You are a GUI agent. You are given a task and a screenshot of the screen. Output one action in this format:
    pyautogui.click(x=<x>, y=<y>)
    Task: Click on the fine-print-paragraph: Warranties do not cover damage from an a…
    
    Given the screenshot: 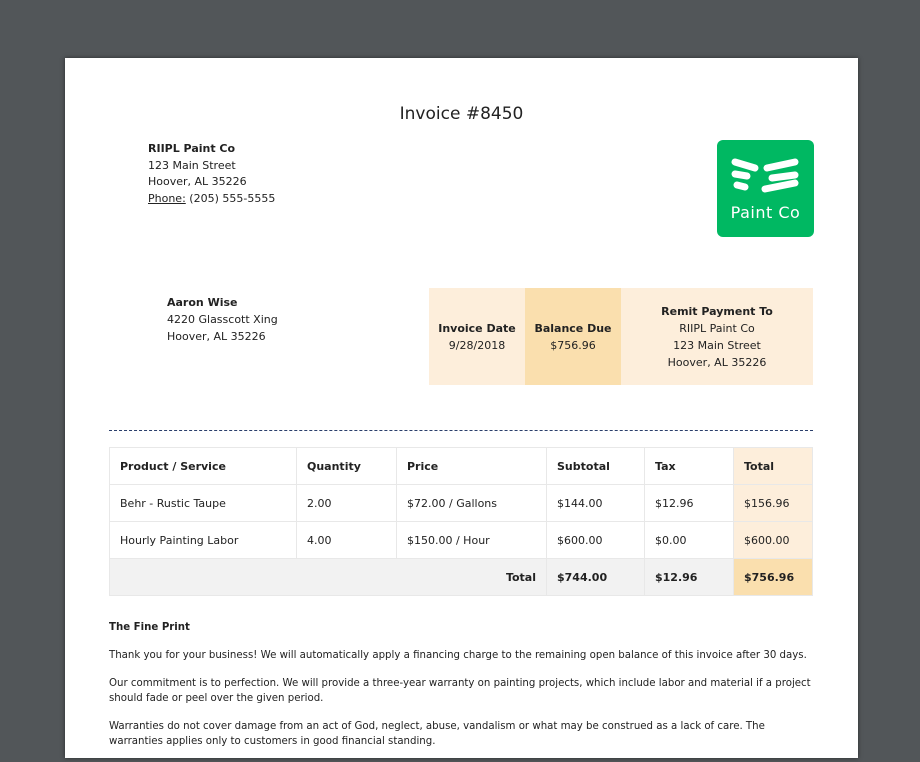 What is the action you would take?
    pyautogui.click(x=437, y=734)
    